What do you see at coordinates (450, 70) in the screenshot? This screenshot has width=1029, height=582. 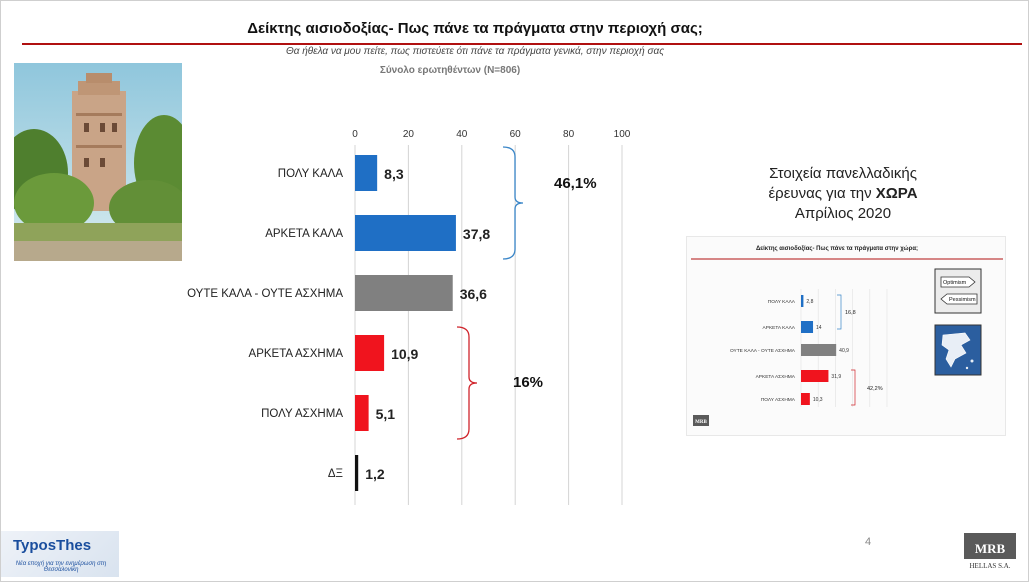 I see `sample-base: Σύνολο ερωτηθέντων (Ν=806)` at bounding box center [450, 70].